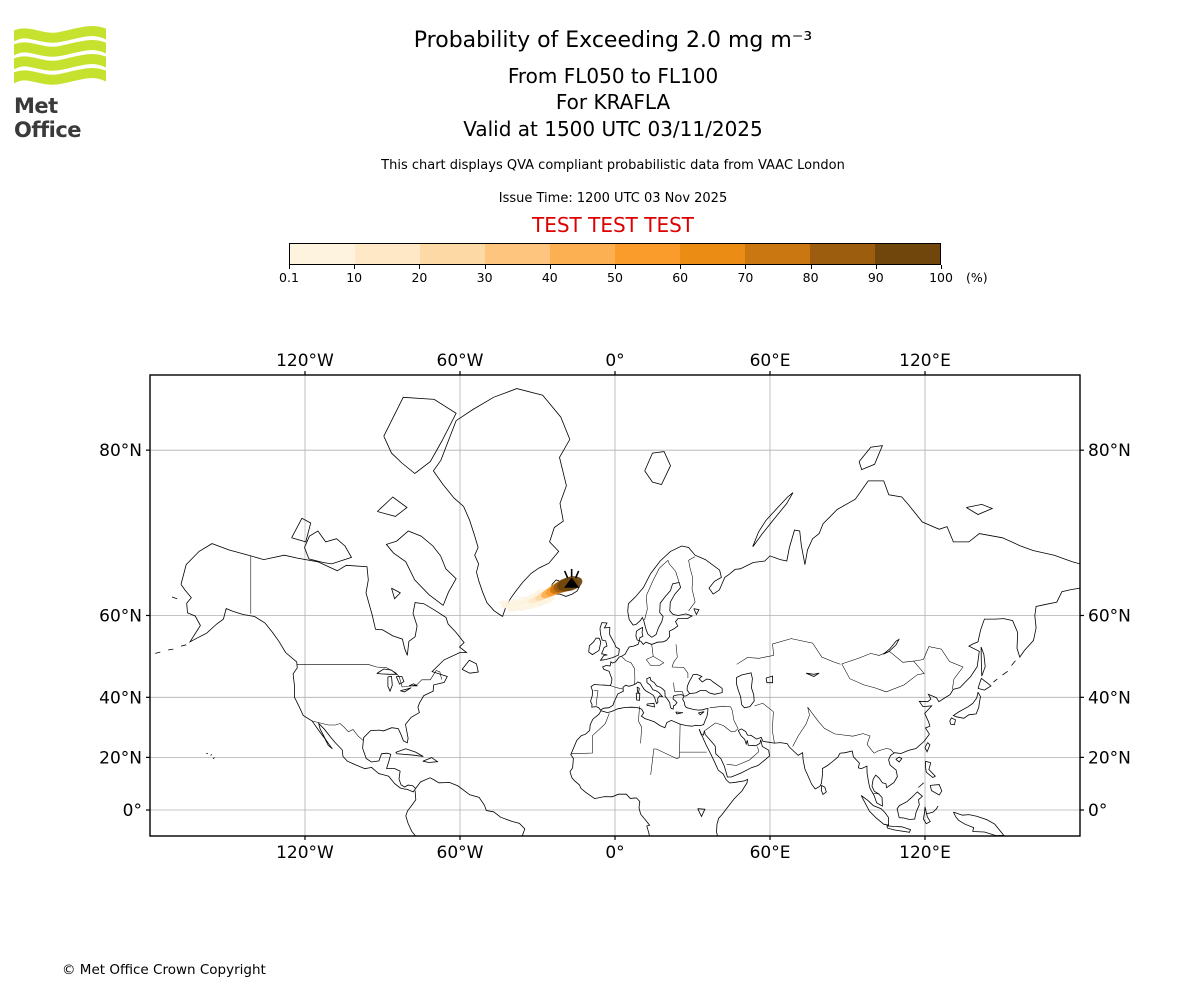  Describe the element at coordinates (612, 225) in the screenshot. I see `test-banner: TEST TEST TEST` at that location.